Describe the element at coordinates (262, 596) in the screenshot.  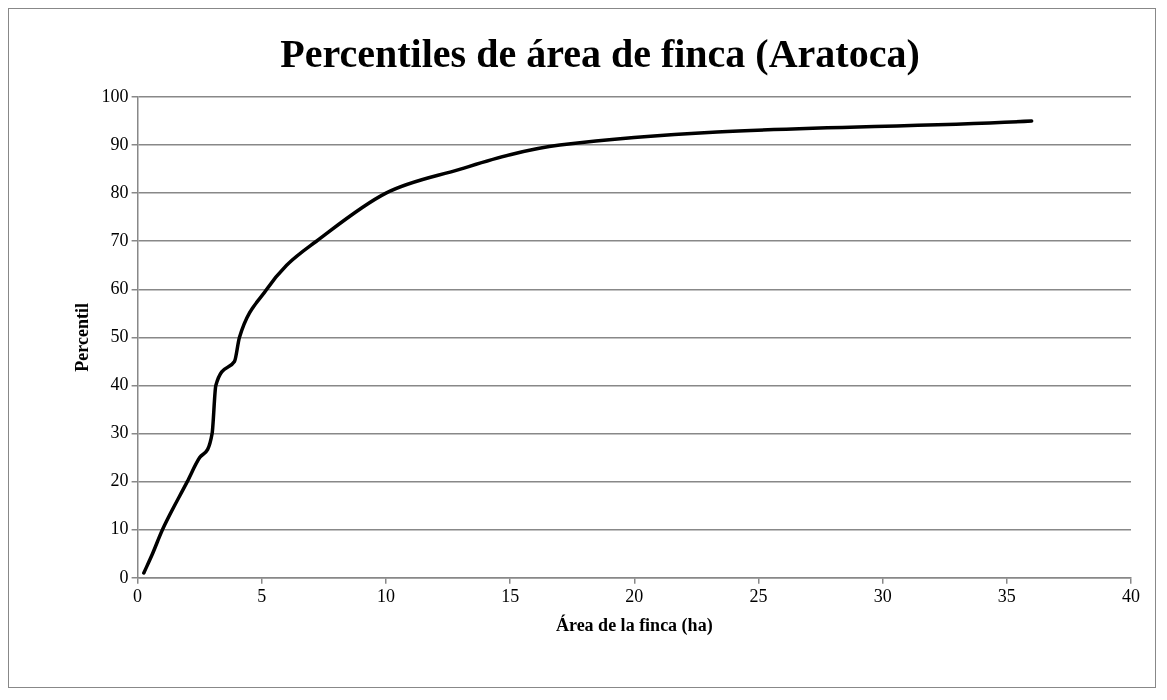
I see `x-tick-label: 5` at that location.